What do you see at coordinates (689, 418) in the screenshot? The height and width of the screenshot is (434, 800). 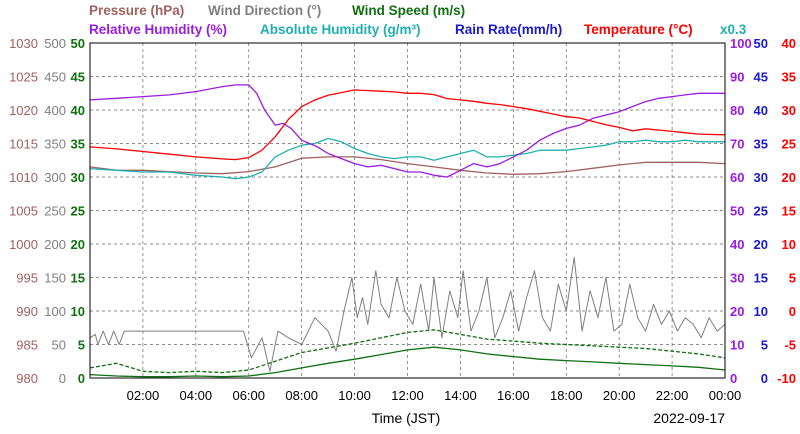 I see `date-label: 2022-09-17` at bounding box center [689, 418].